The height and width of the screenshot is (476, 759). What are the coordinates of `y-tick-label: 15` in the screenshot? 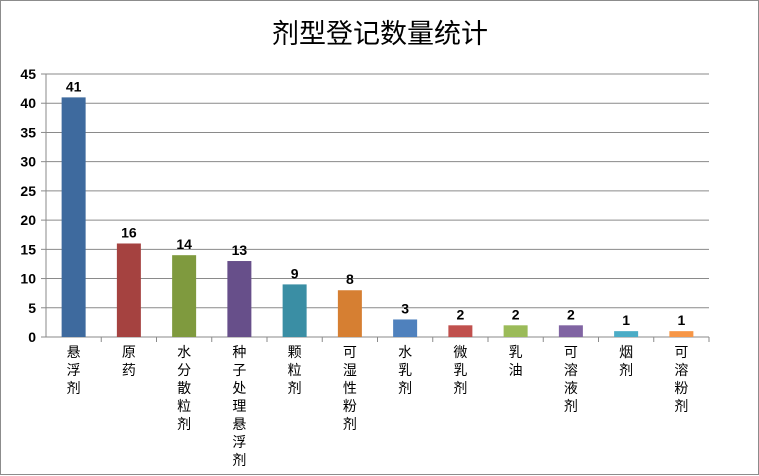 It's located at (28, 249).